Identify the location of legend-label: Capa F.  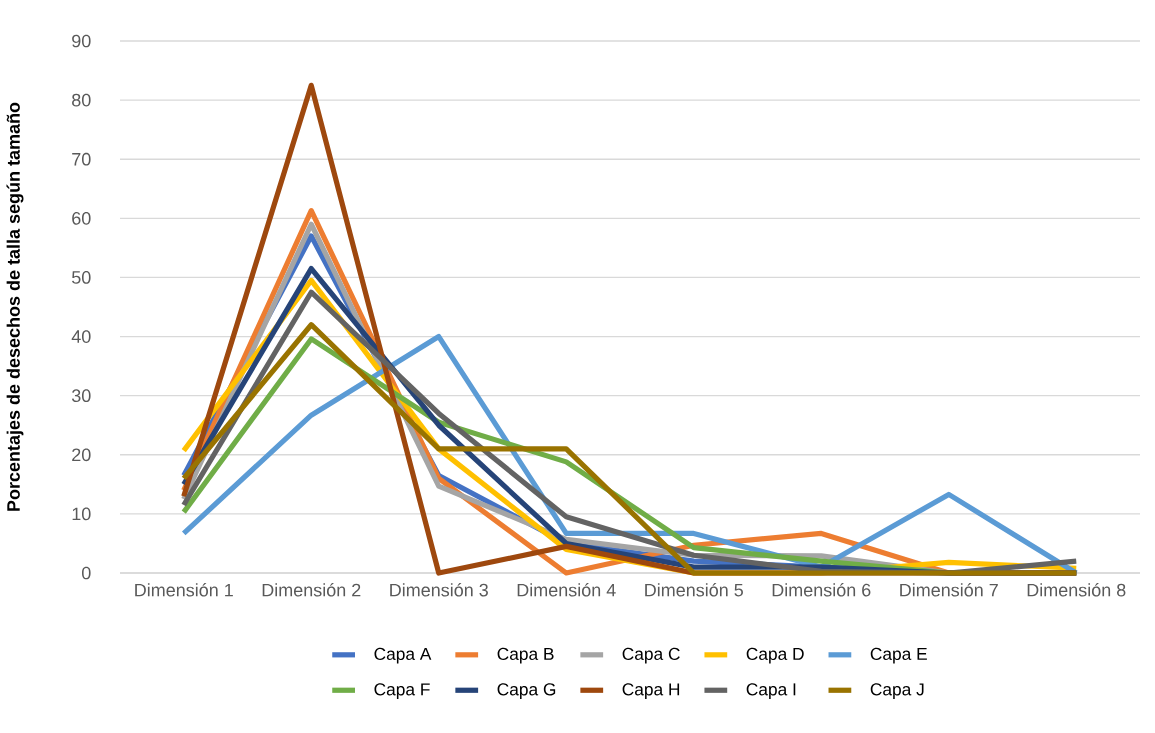
(402, 691).